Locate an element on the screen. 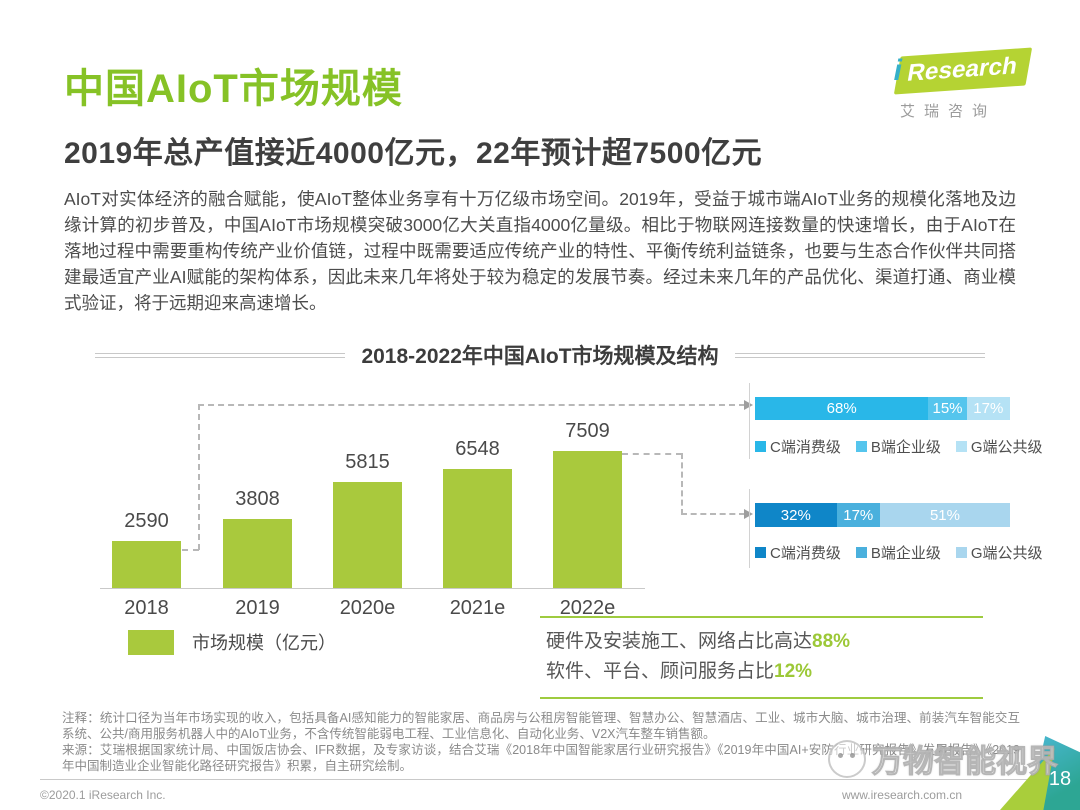 The image size is (1080, 810). bar-chart: 2590 3808 5815 6548 7509 is located at coordinates (372, 489).